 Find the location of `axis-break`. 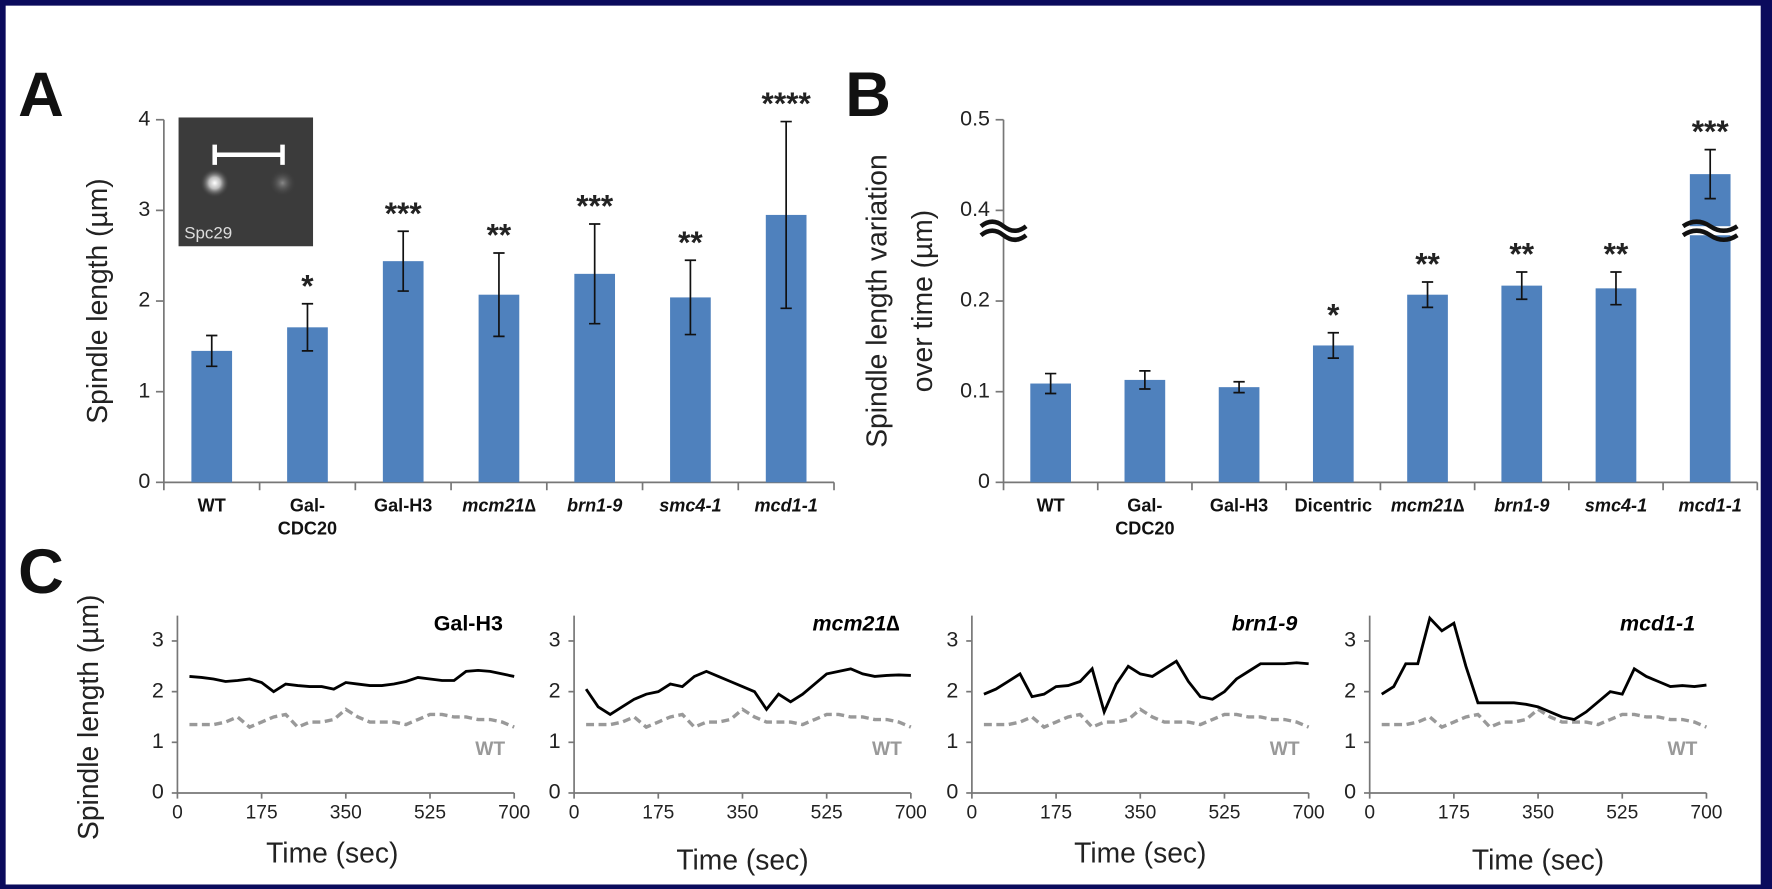

axis-break is located at coordinates (1003, 231).